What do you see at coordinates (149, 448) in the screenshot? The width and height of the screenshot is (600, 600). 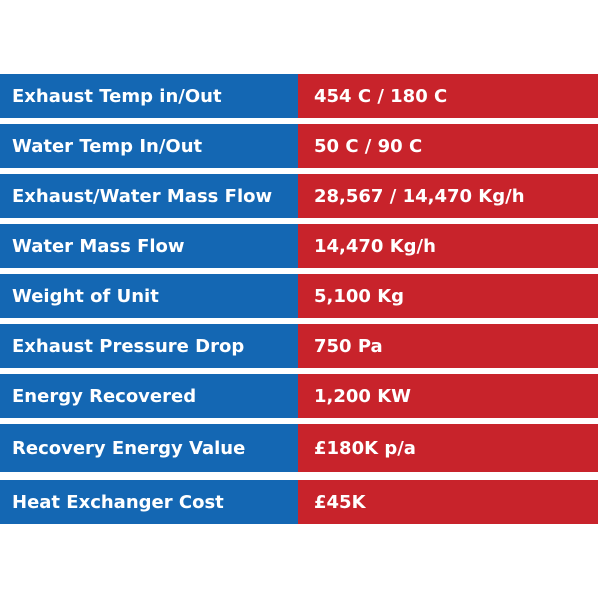 I see `row-label: Recovery Energy Value` at bounding box center [149, 448].